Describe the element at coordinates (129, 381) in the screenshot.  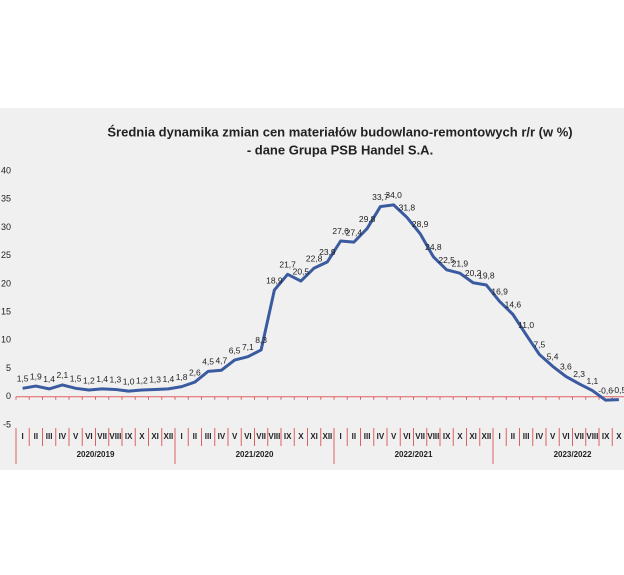
I see `data-label: 1,0` at that location.